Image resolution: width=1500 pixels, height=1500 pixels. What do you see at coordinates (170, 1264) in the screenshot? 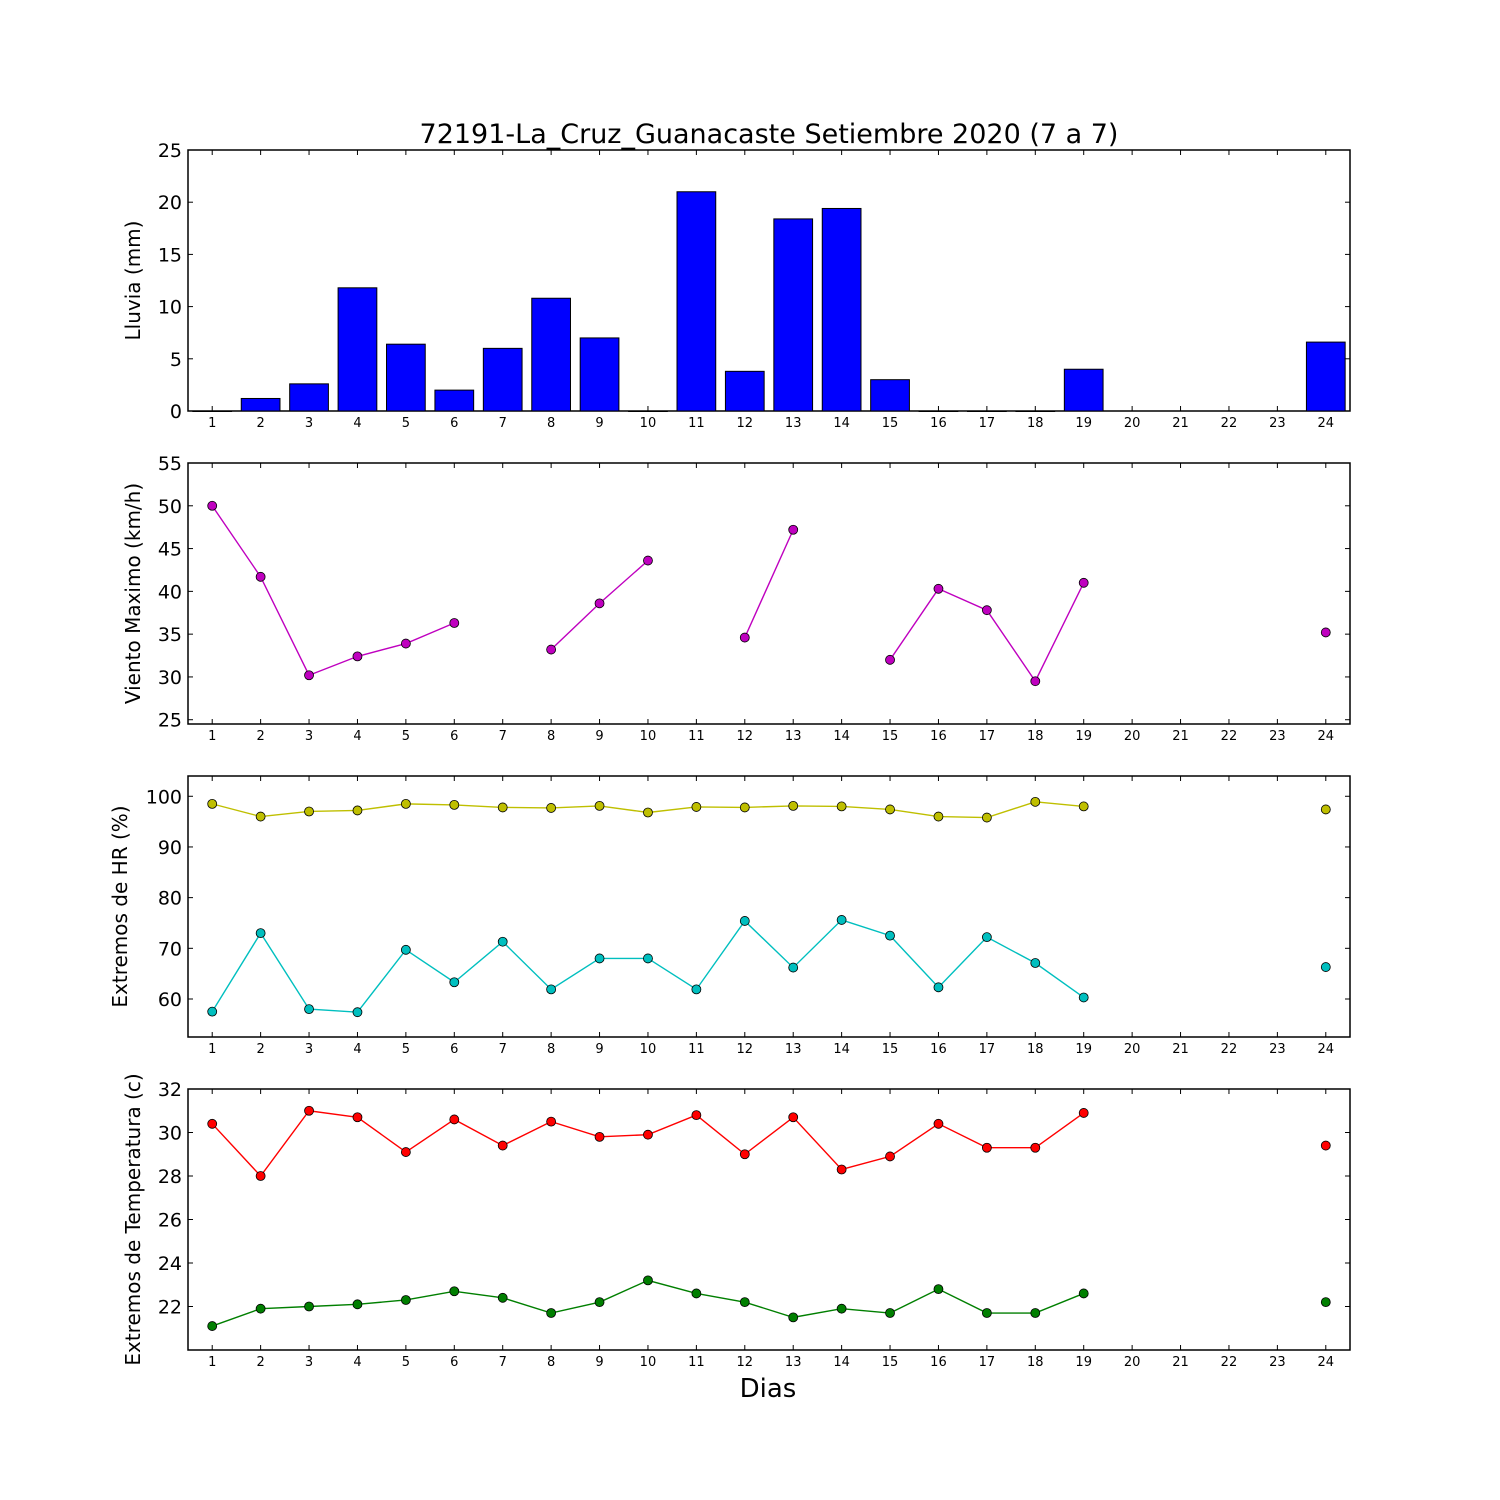
I see `y-tick-label: 24` at bounding box center [170, 1264].